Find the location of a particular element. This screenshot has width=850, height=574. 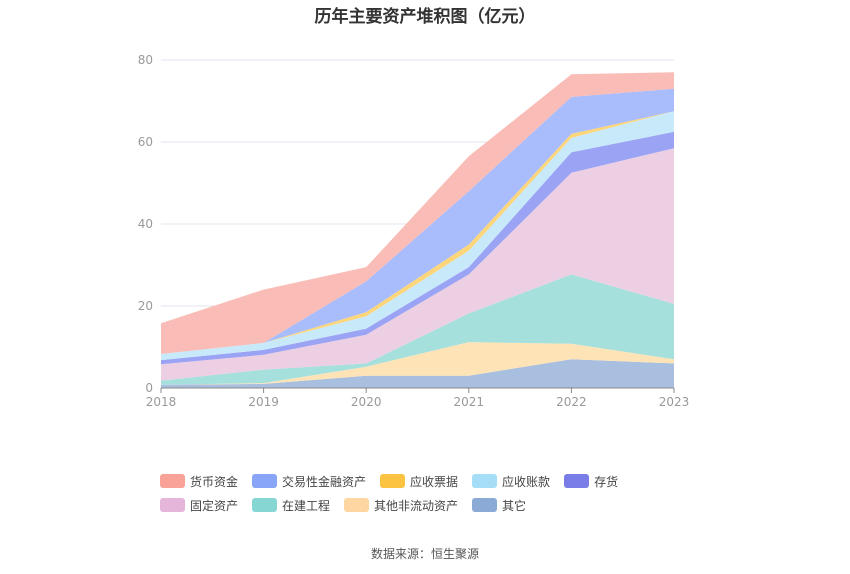

legend-item-accounts-receivable: 应收账款 is located at coordinates (511, 481).